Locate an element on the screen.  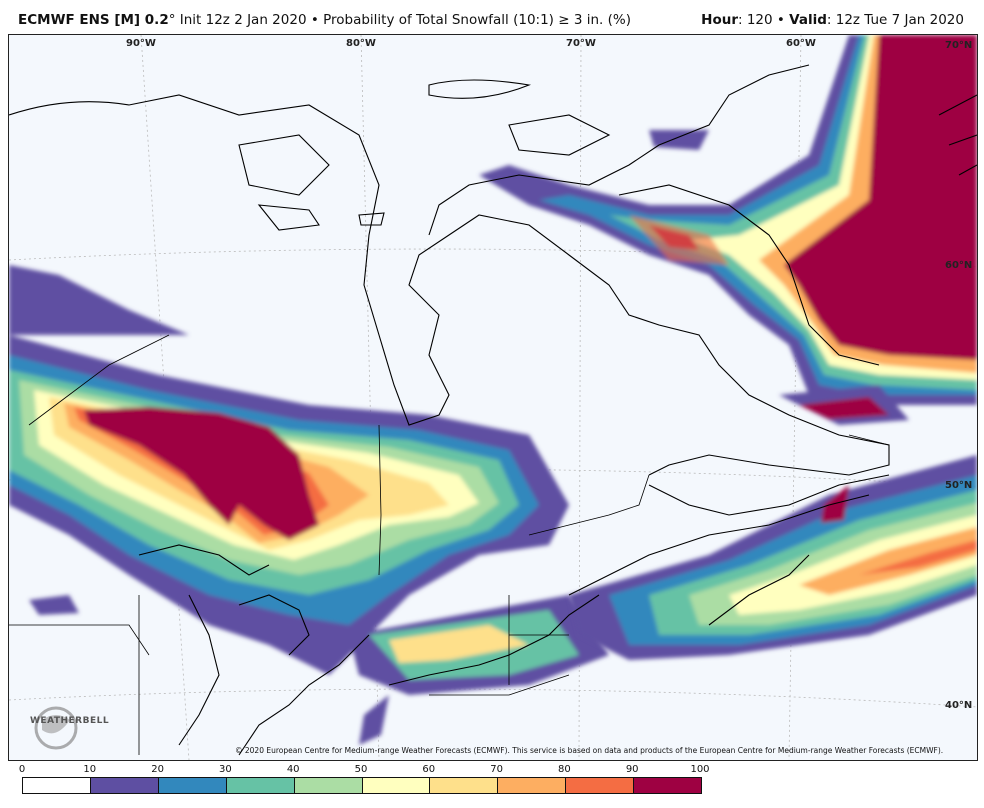
colorbar-tick-label: 70 is located at coordinates (496, 769).